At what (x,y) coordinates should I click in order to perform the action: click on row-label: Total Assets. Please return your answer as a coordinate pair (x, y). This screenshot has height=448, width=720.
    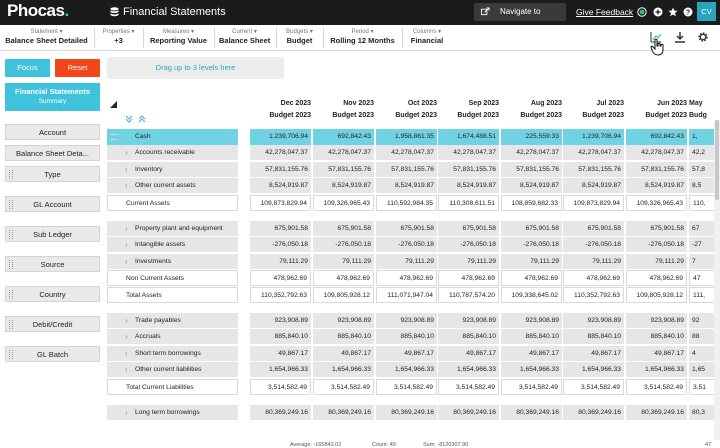
    Looking at the image, I should click on (172, 294).